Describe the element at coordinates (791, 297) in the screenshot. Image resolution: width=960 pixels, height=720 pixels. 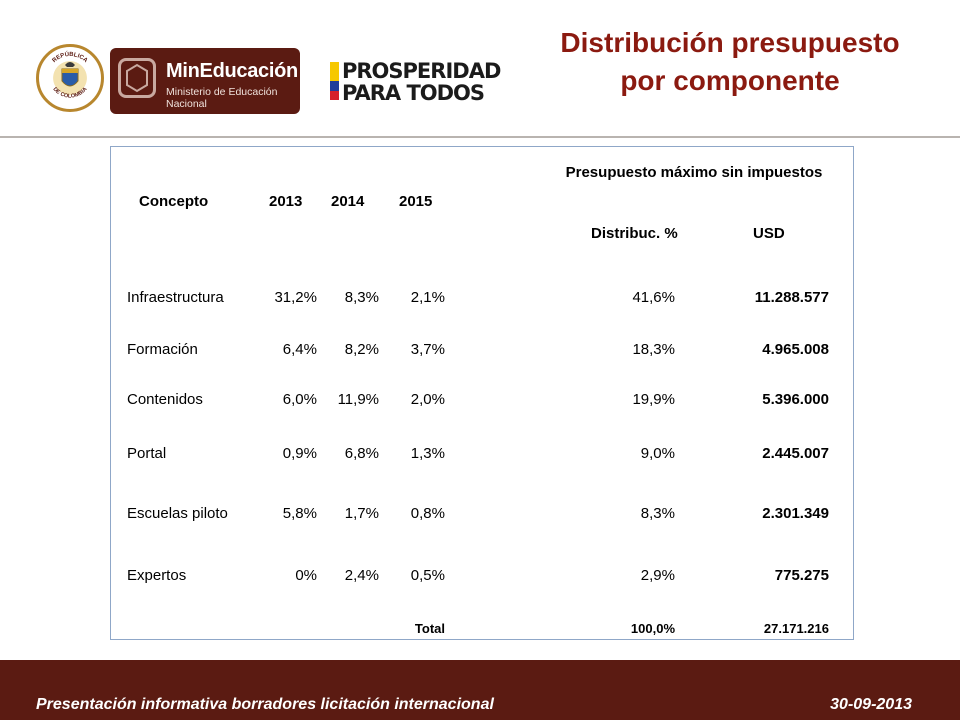
I see `row-1-usd: 11.288.577` at that location.